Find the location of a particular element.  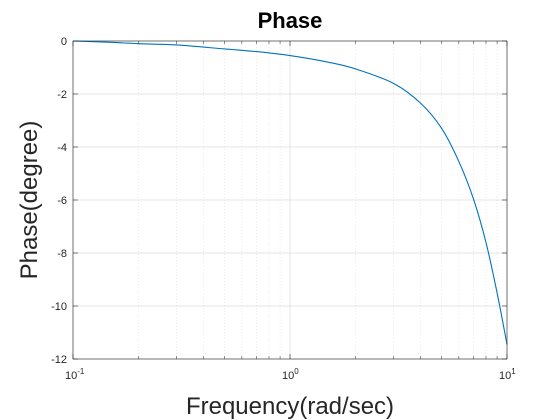

x-axis-label: Frequency(rad/sec) is located at coordinates (290, 406).